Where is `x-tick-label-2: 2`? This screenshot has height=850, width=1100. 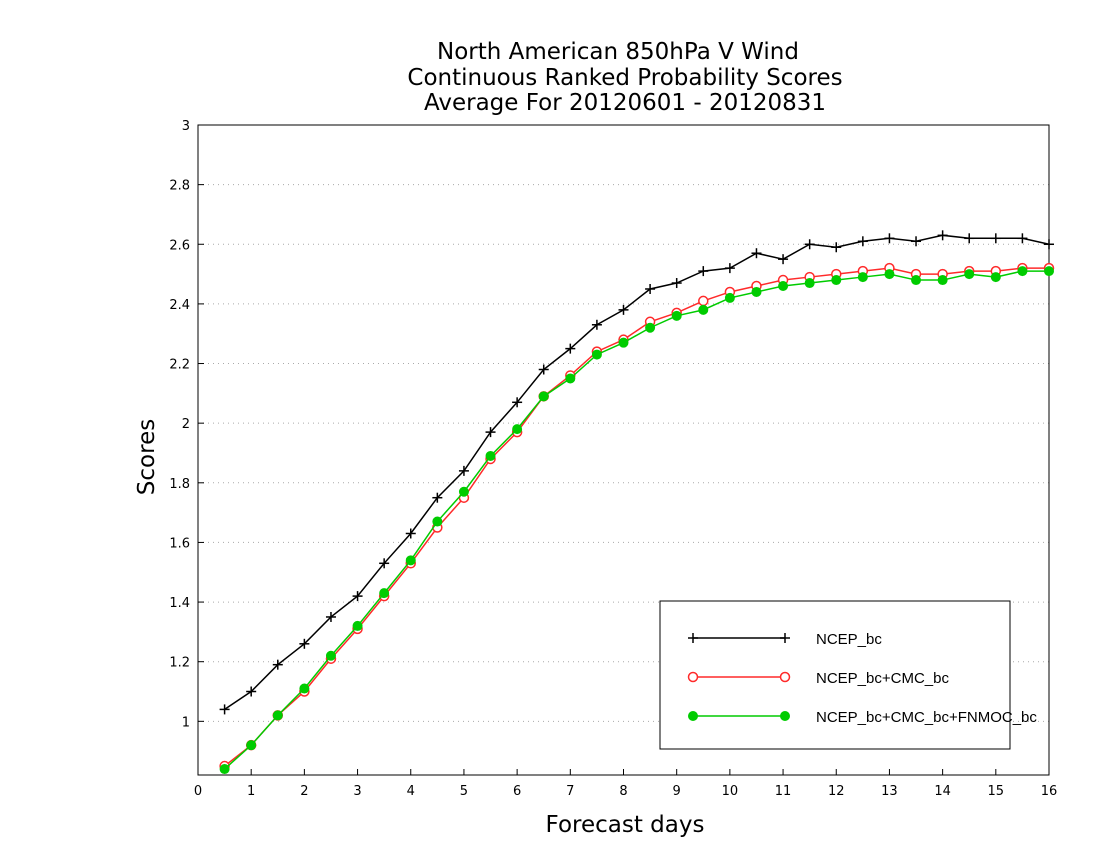 x-tick-label-2: 2 is located at coordinates (304, 791).